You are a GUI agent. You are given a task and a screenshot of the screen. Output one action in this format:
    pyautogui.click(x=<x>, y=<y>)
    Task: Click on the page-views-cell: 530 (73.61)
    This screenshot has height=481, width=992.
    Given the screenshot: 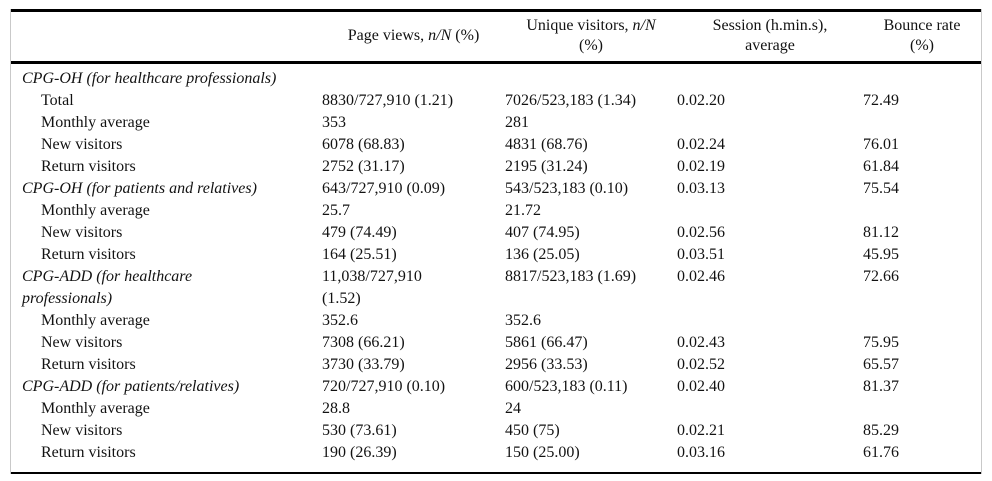 What is the action you would take?
    pyautogui.click(x=359, y=430)
    